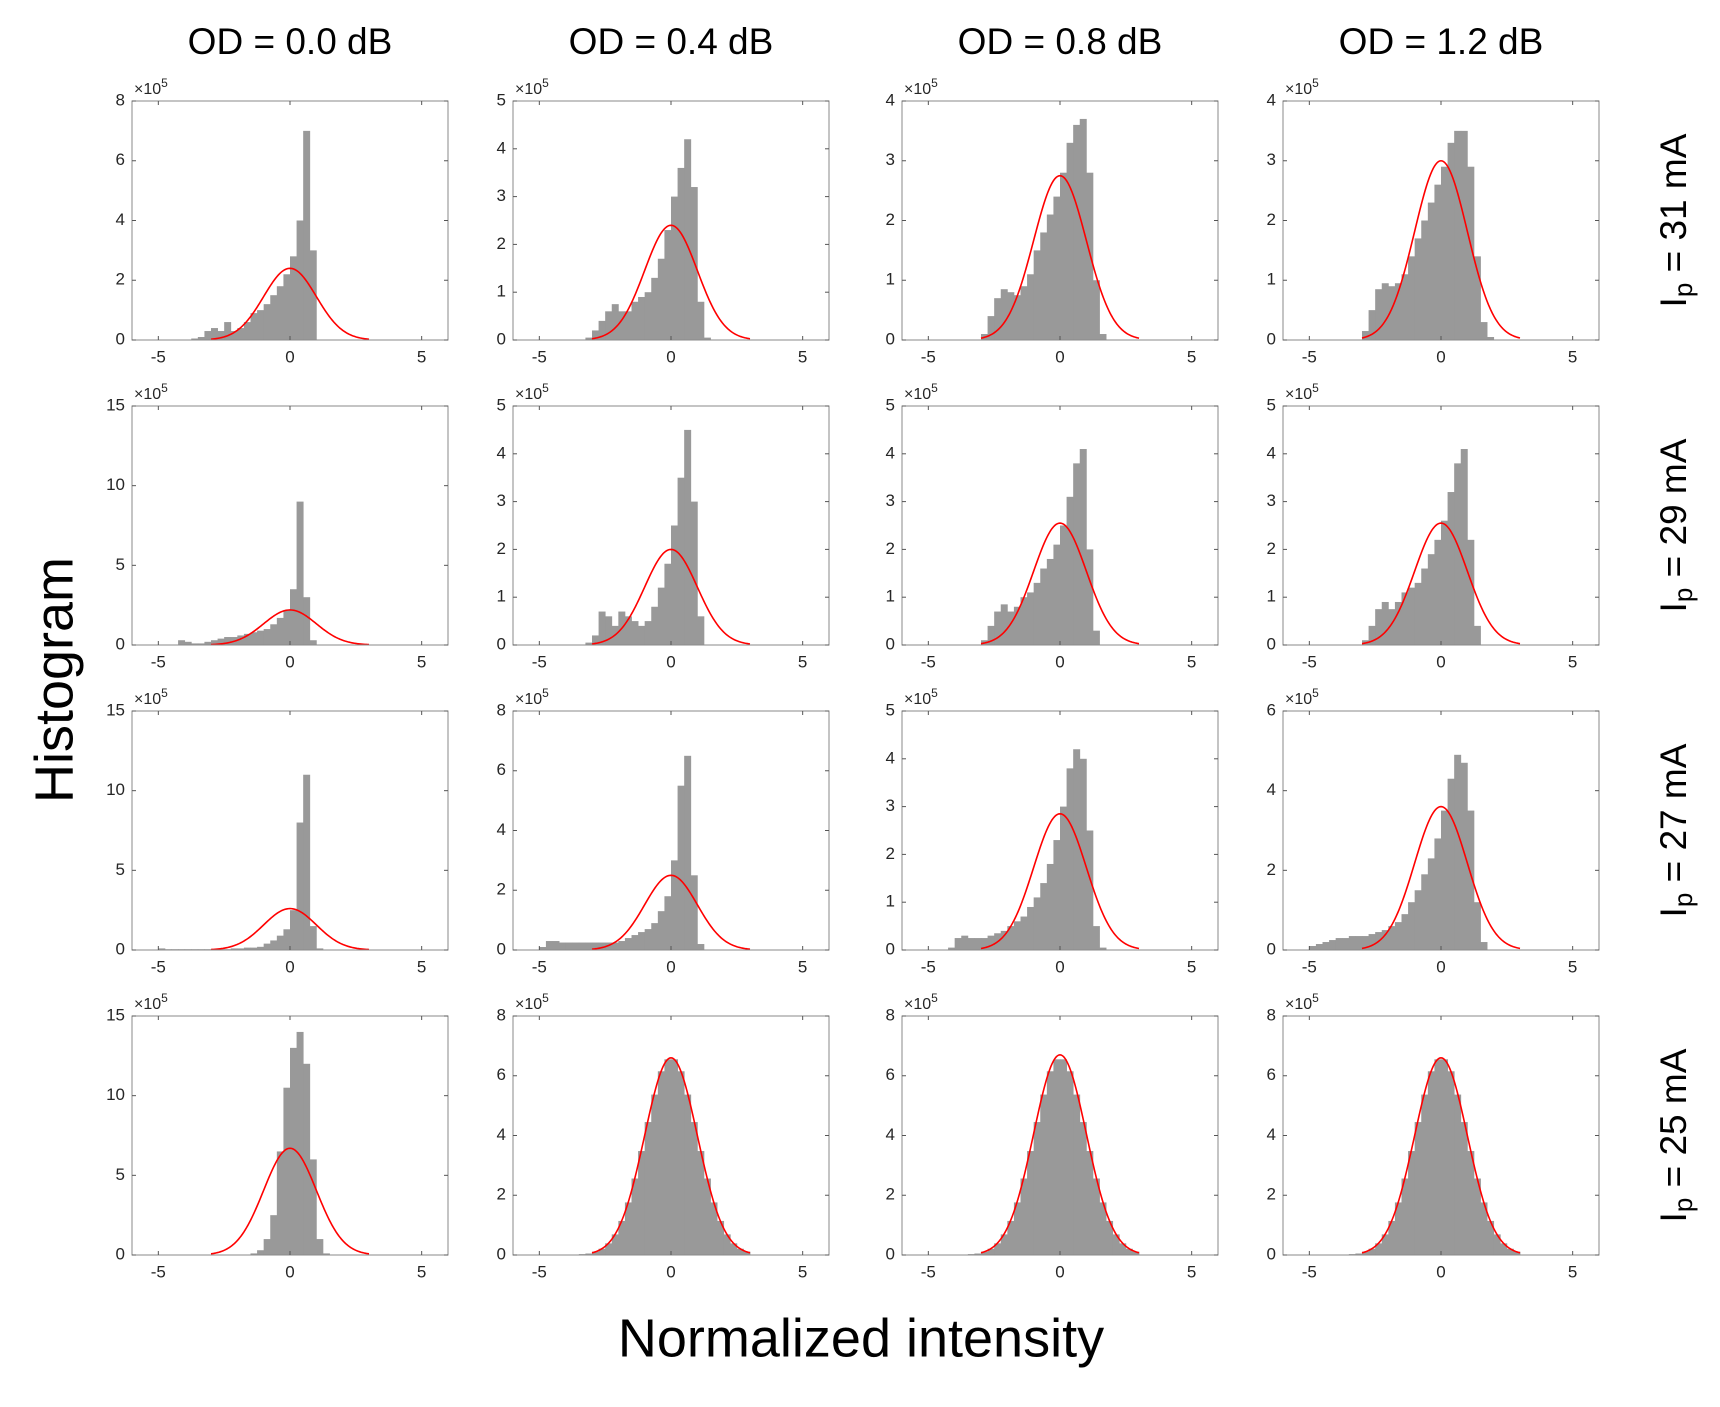 This screenshot has height=1407, width=1720. I want to click on y-tick-label: 15, so click(115, 404).